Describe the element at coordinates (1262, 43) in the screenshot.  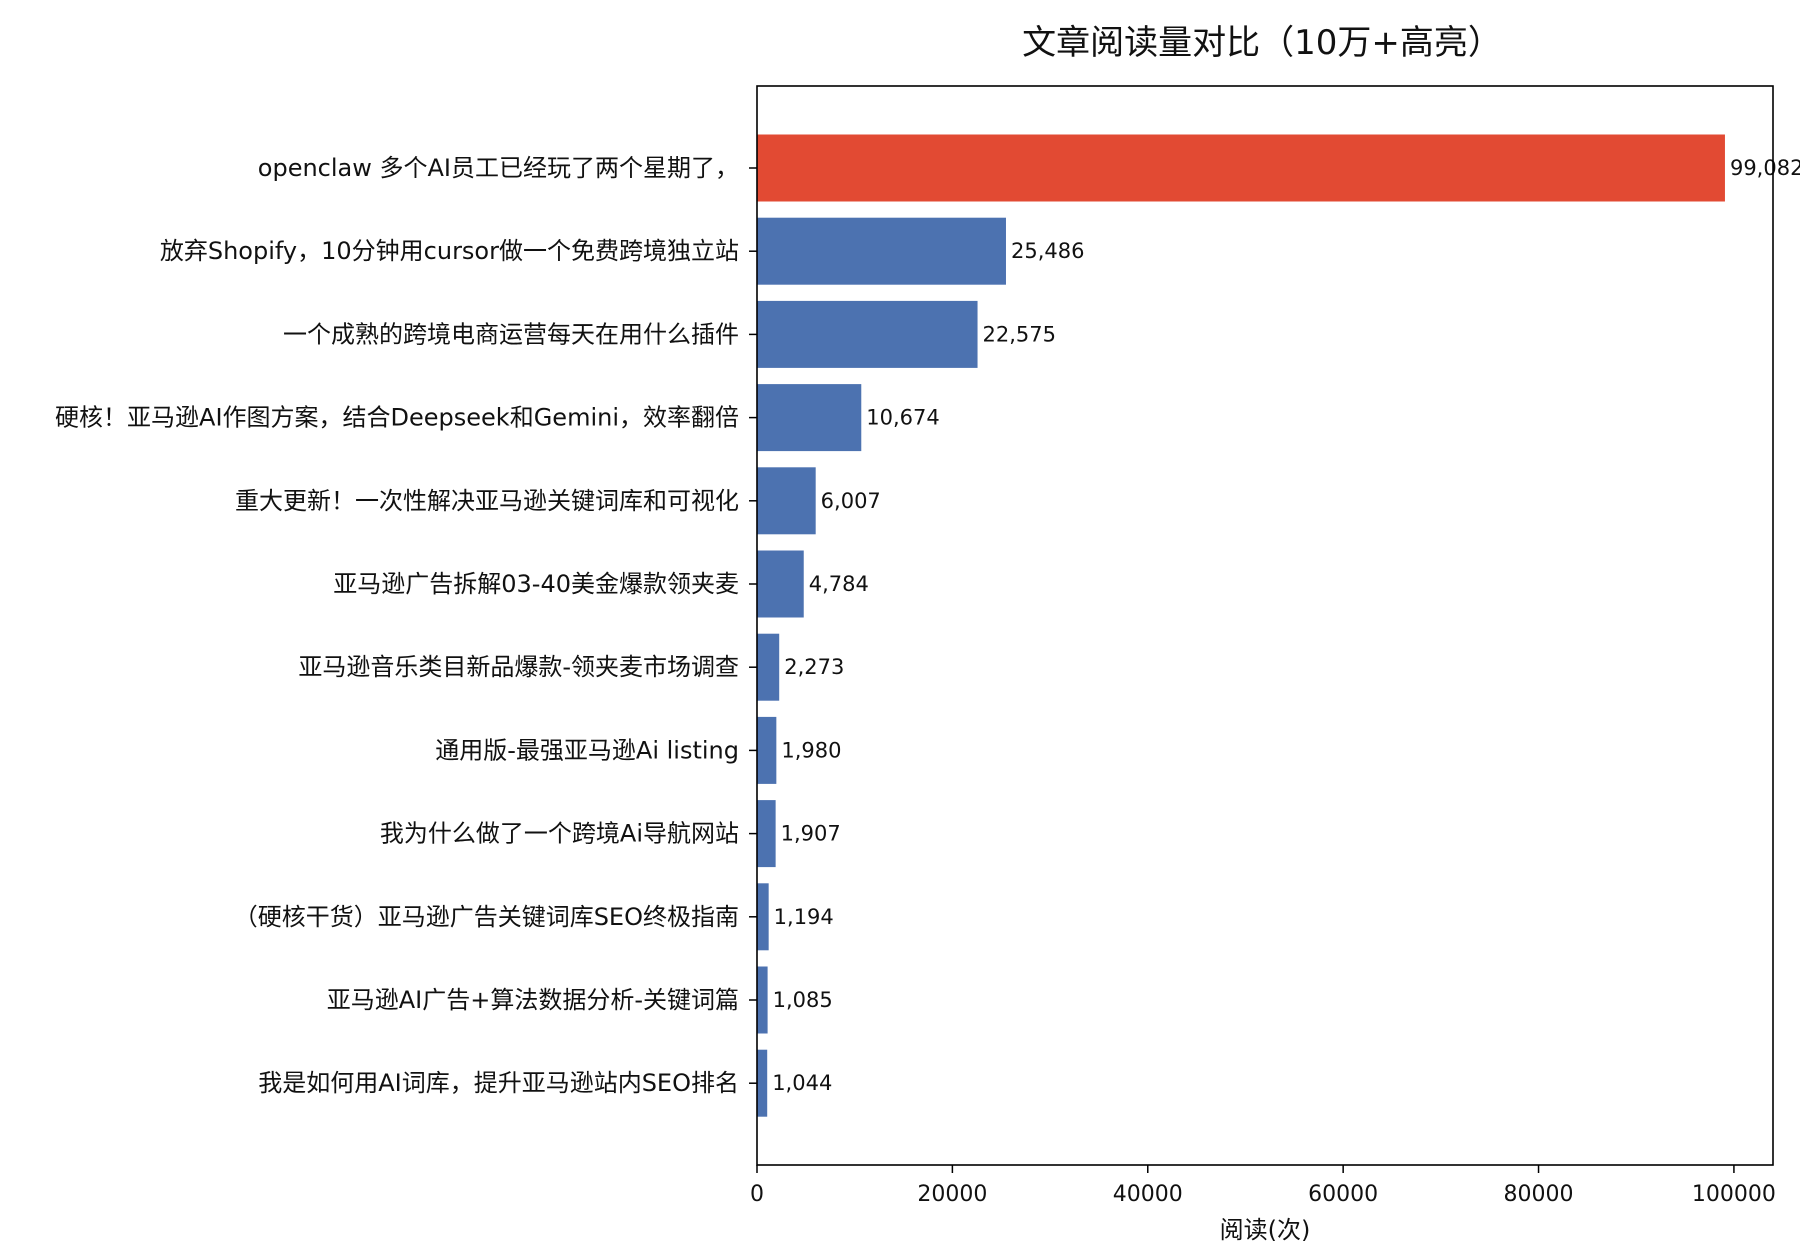
I see `chart-title: 文章阅读量对比（10万+高亮）` at that location.